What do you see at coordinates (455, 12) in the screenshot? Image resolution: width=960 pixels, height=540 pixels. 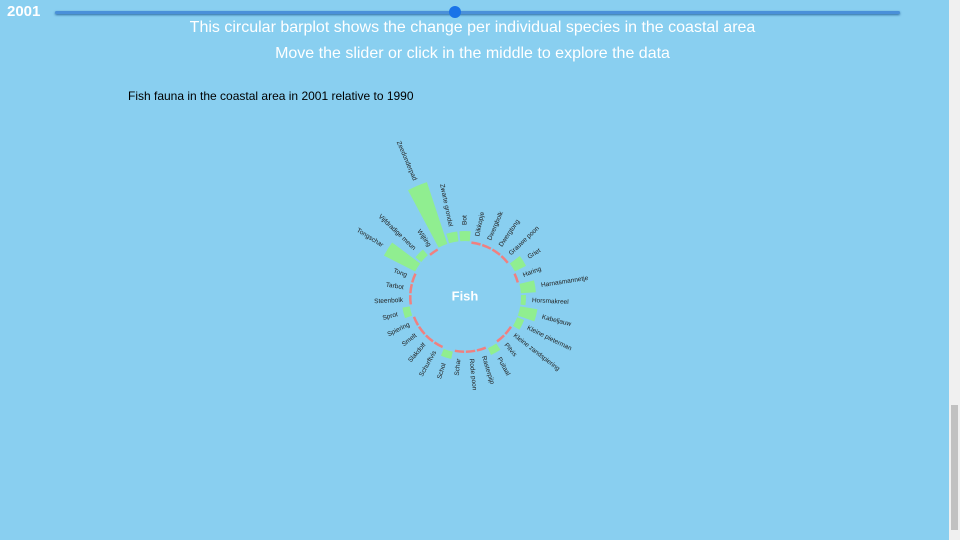 I see `slider-thumb` at bounding box center [455, 12].